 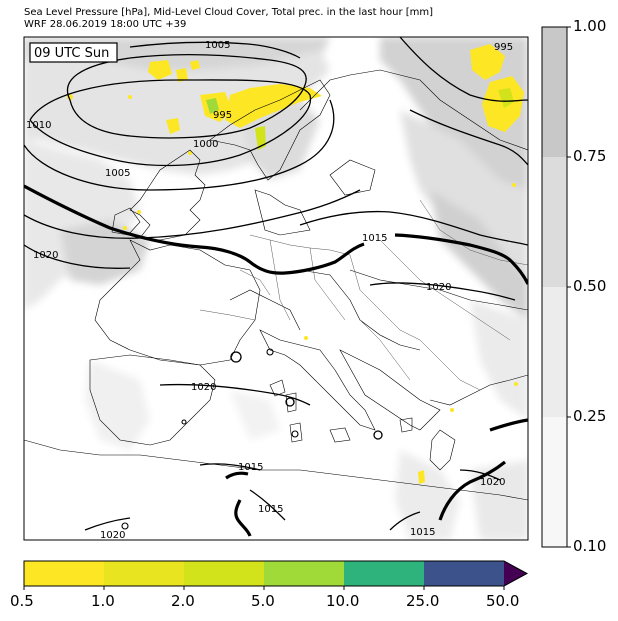 I want to click on time-badge-text: 09 UTC Sun, so click(x=71, y=53).